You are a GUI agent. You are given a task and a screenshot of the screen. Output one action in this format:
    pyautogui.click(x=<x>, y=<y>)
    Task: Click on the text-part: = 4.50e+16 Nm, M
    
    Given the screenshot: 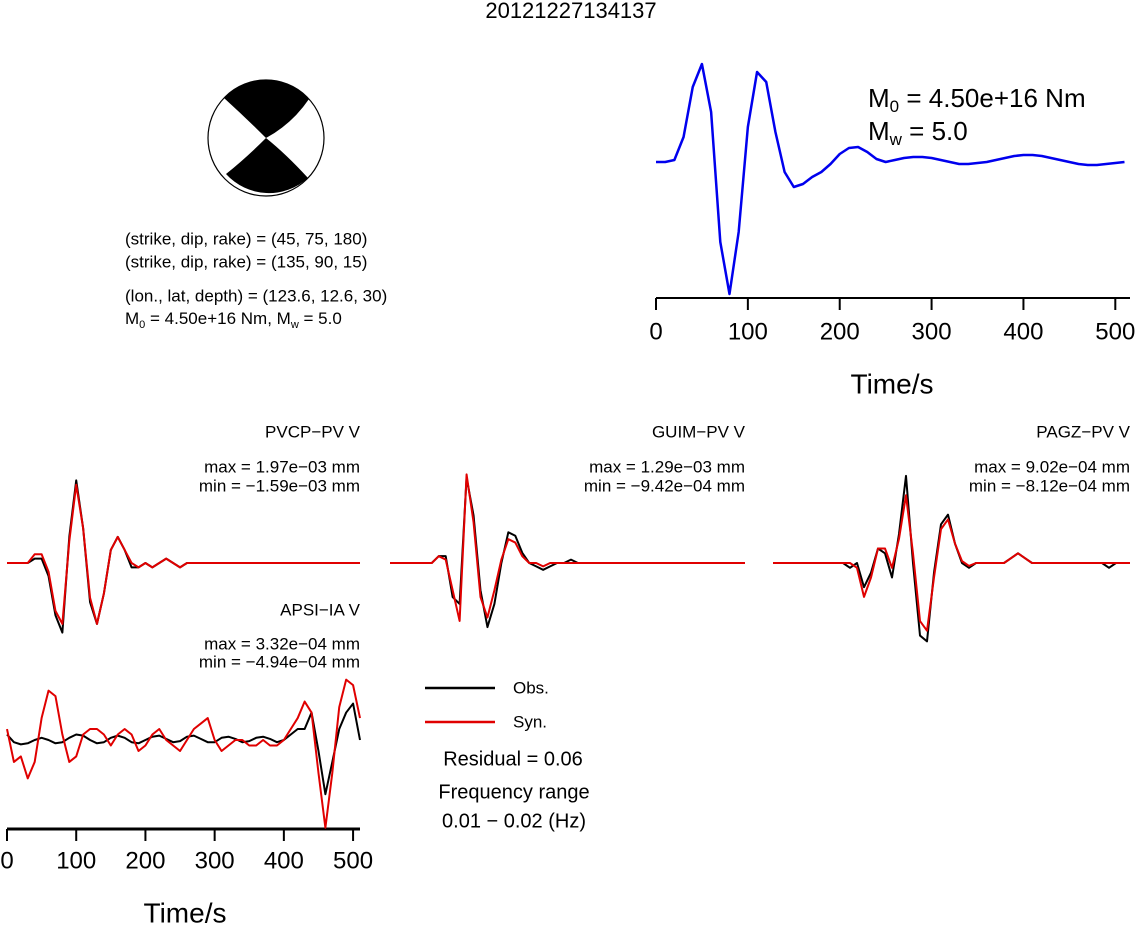 What is the action you would take?
    pyautogui.click(x=218, y=318)
    